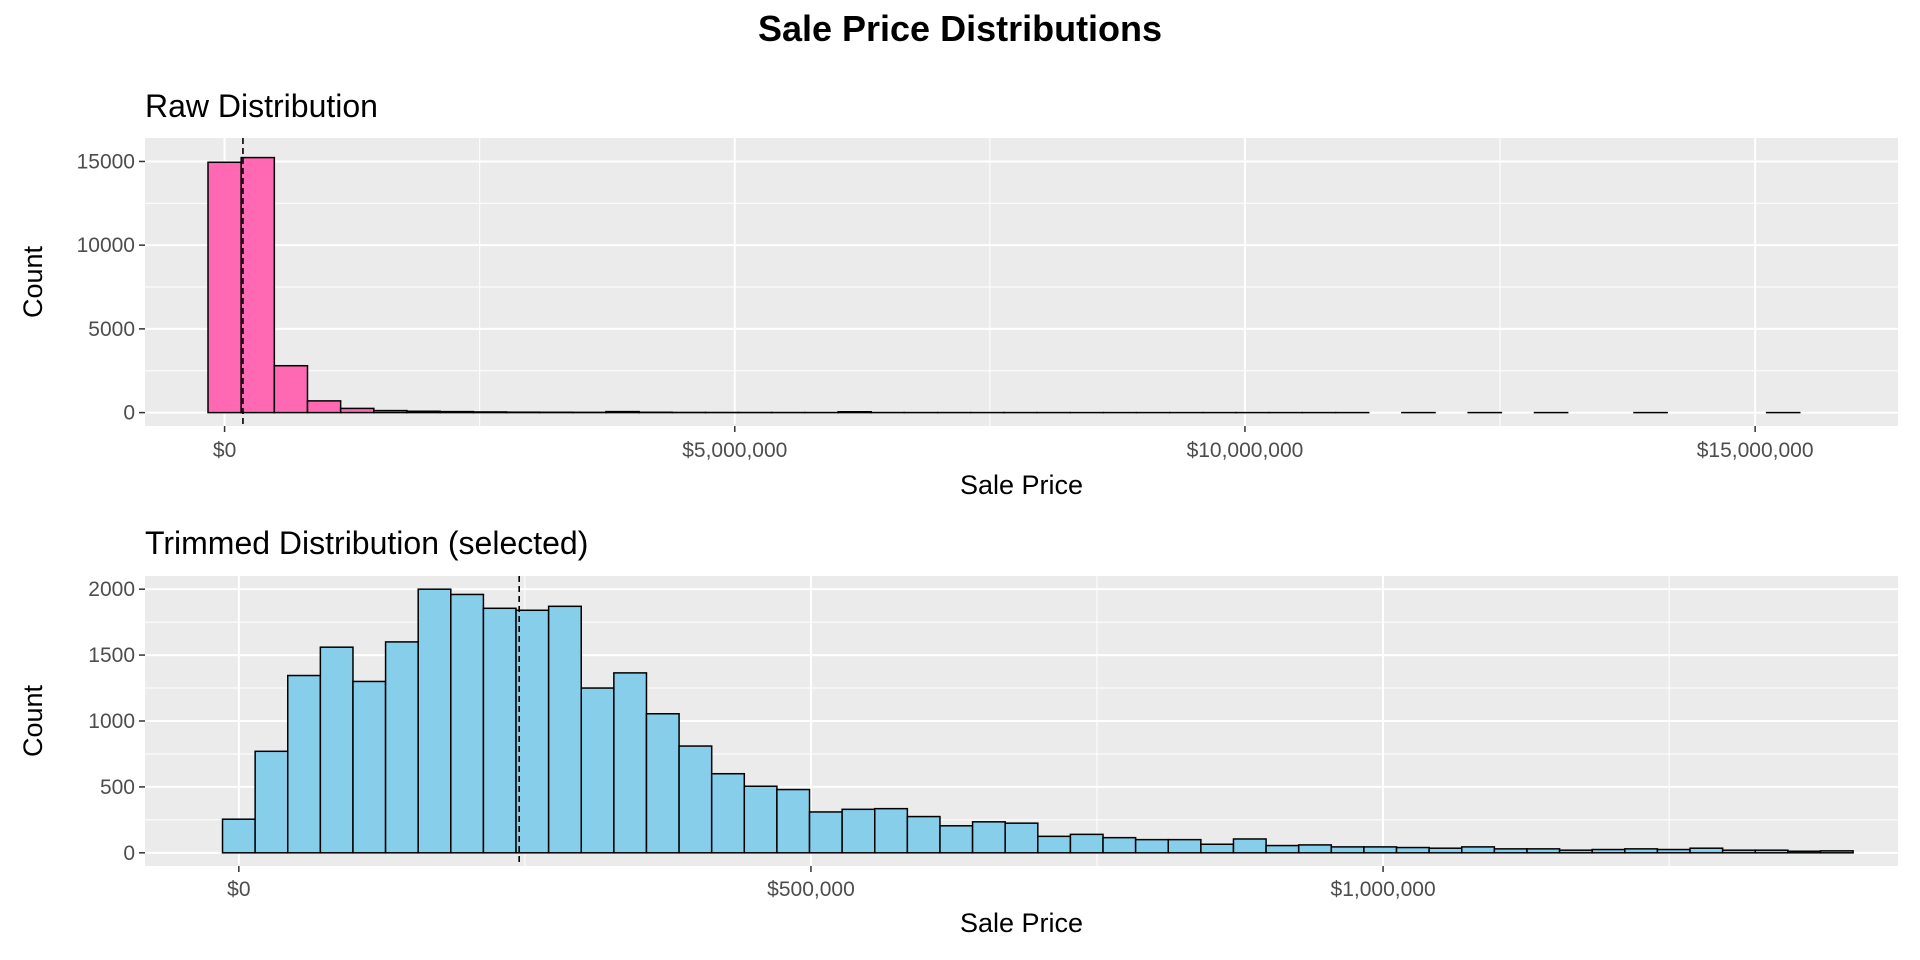 The image size is (1920, 960). Describe the element at coordinates (111, 589) in the screenshot. I see `y-tick-label: 2000` at that location.